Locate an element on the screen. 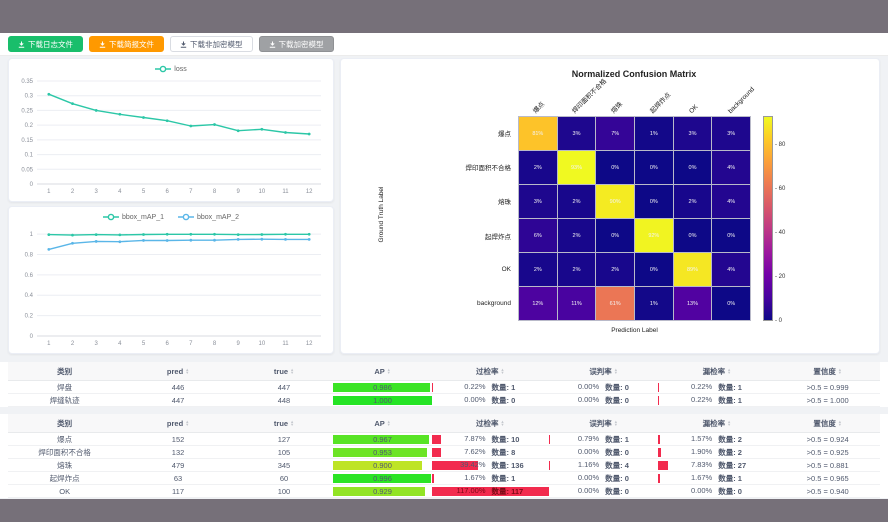  svg-text: 12 is located at coordinates (309, 344).